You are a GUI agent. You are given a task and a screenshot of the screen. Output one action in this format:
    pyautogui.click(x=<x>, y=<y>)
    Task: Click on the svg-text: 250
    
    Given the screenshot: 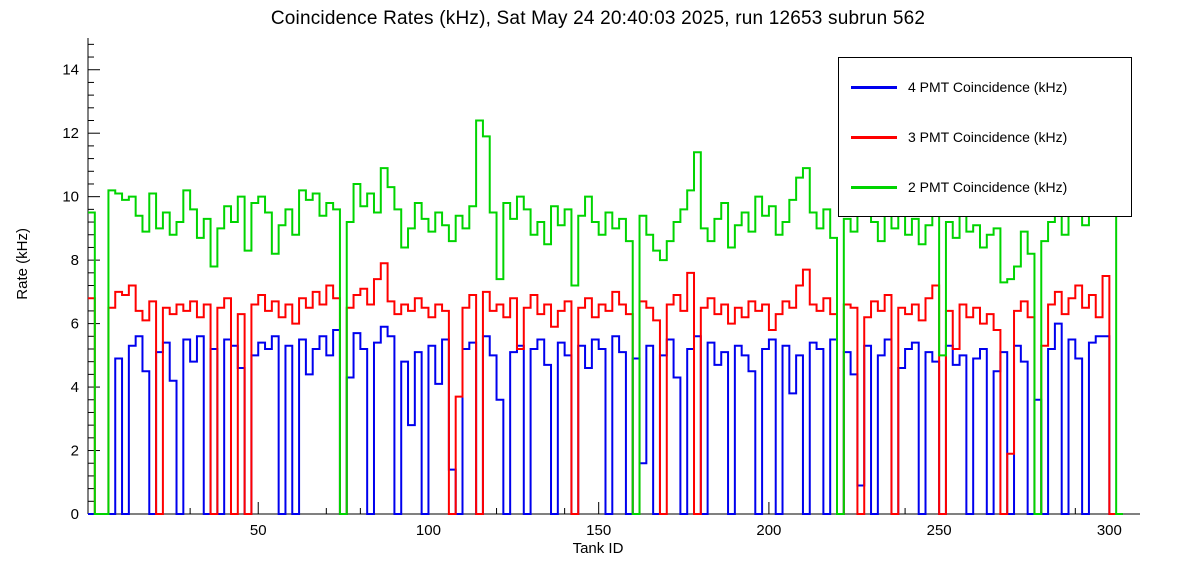 What is the action you would take?
    pyautogui.click(x=939, y=530)
    